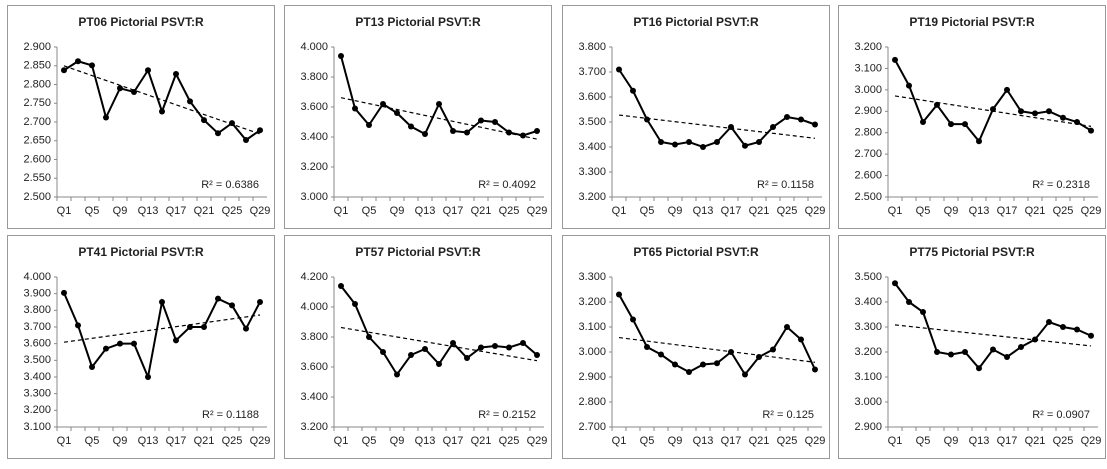 The height and width of the screenshot is (469, 1107). Describe the element at coordinates (868, 68) in the screenshot. I see `y-tick-label: 3.100` at that location.